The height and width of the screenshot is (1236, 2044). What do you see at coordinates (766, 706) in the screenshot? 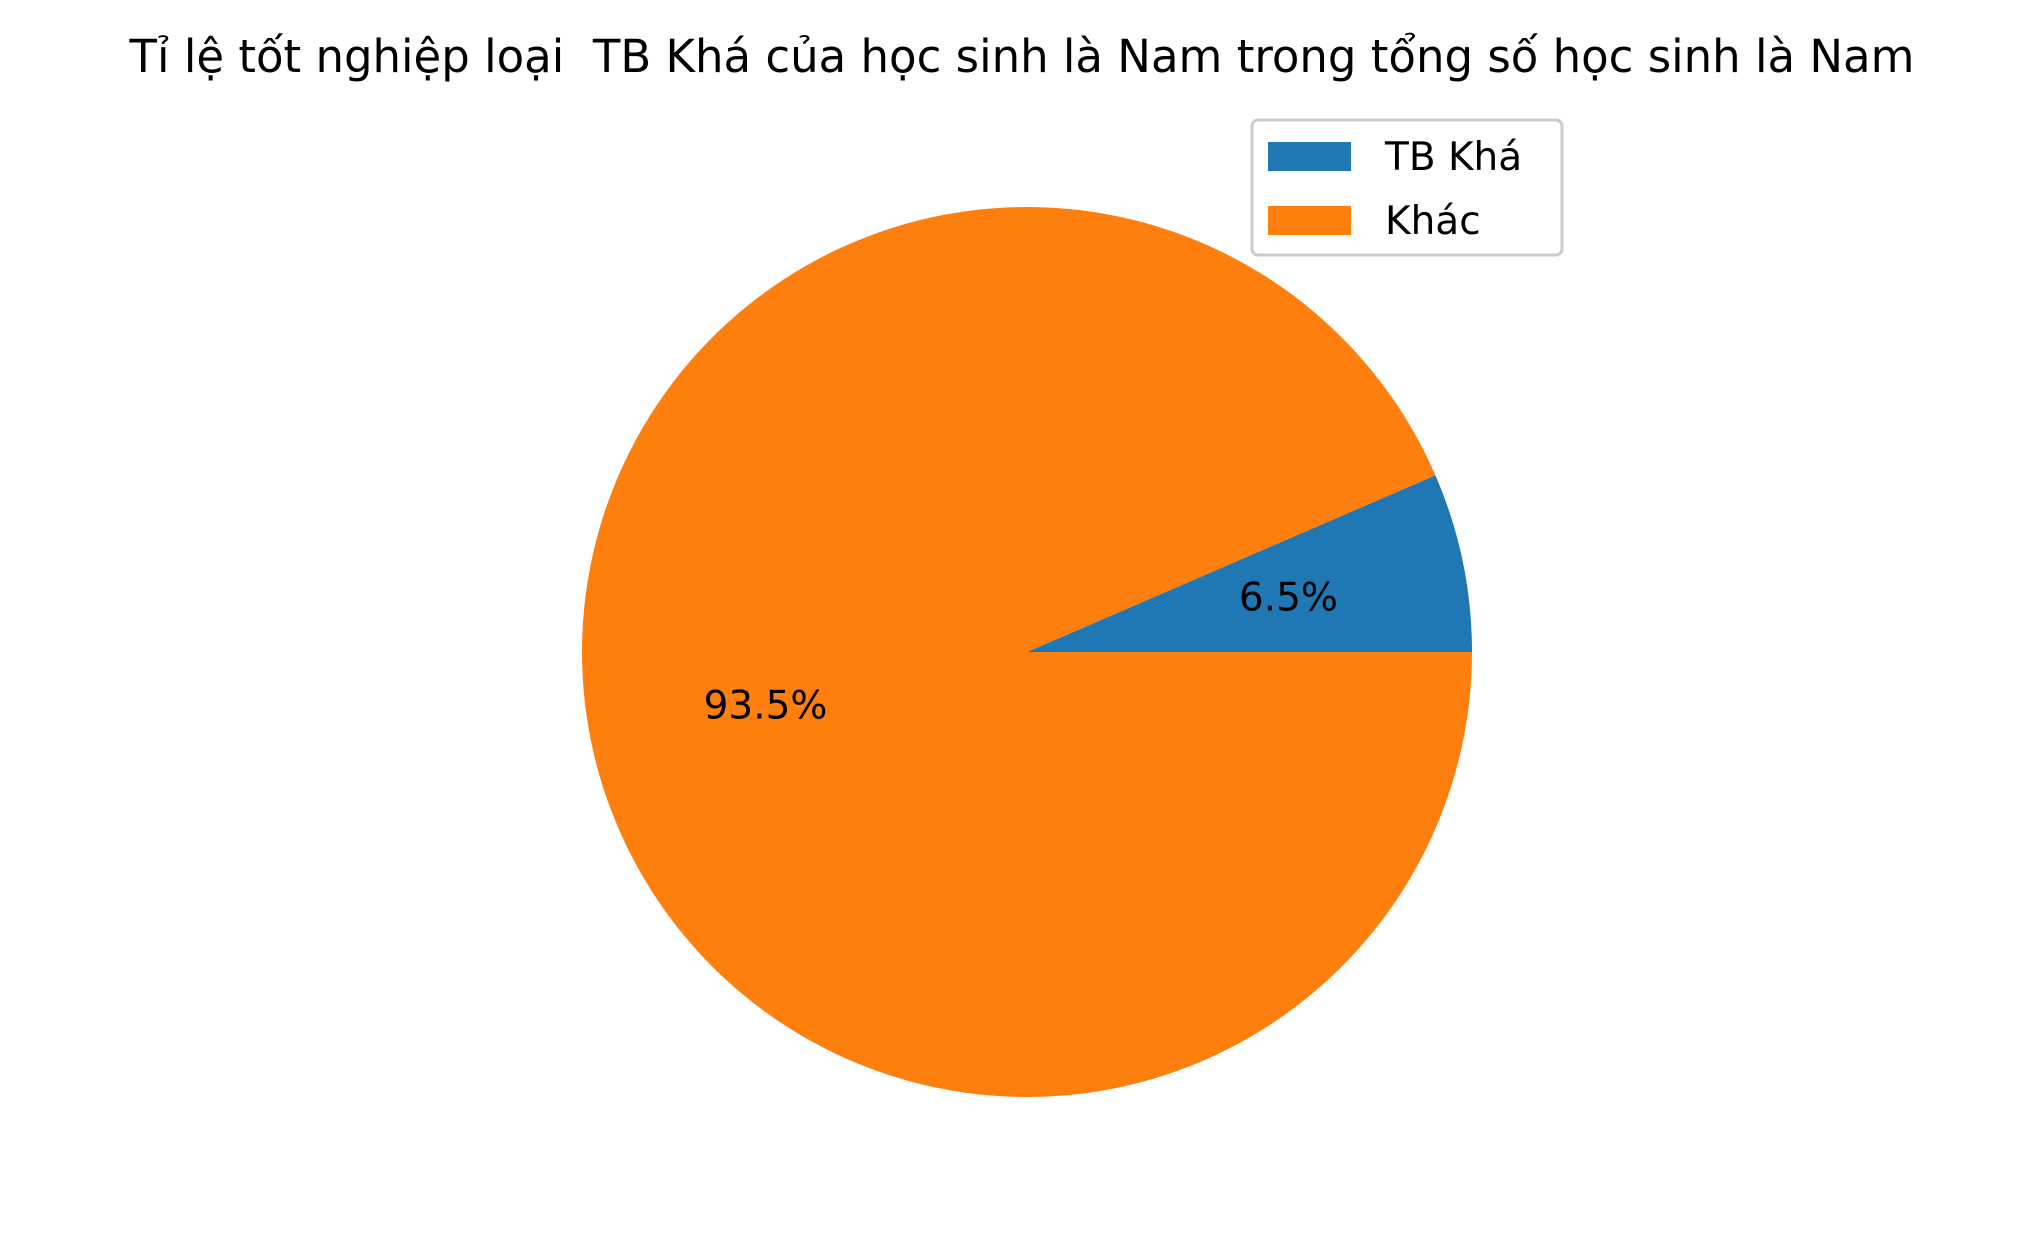
I see `pie-percent-label-1: 93.5%` at bounding box center [766, 706].